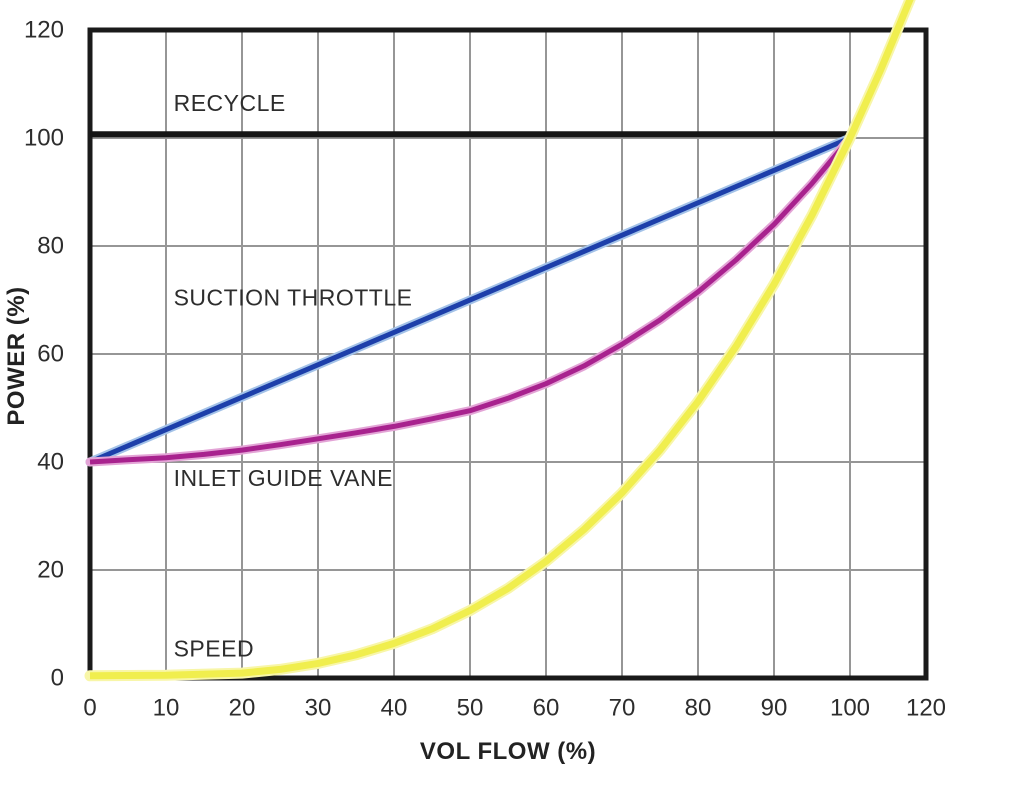  What do you see at coordinates (283, 478) in the screenshot?
I see `series-label-inlet-guide-vane: INLET GUIDE VANE` at bounding box center [283, 478].